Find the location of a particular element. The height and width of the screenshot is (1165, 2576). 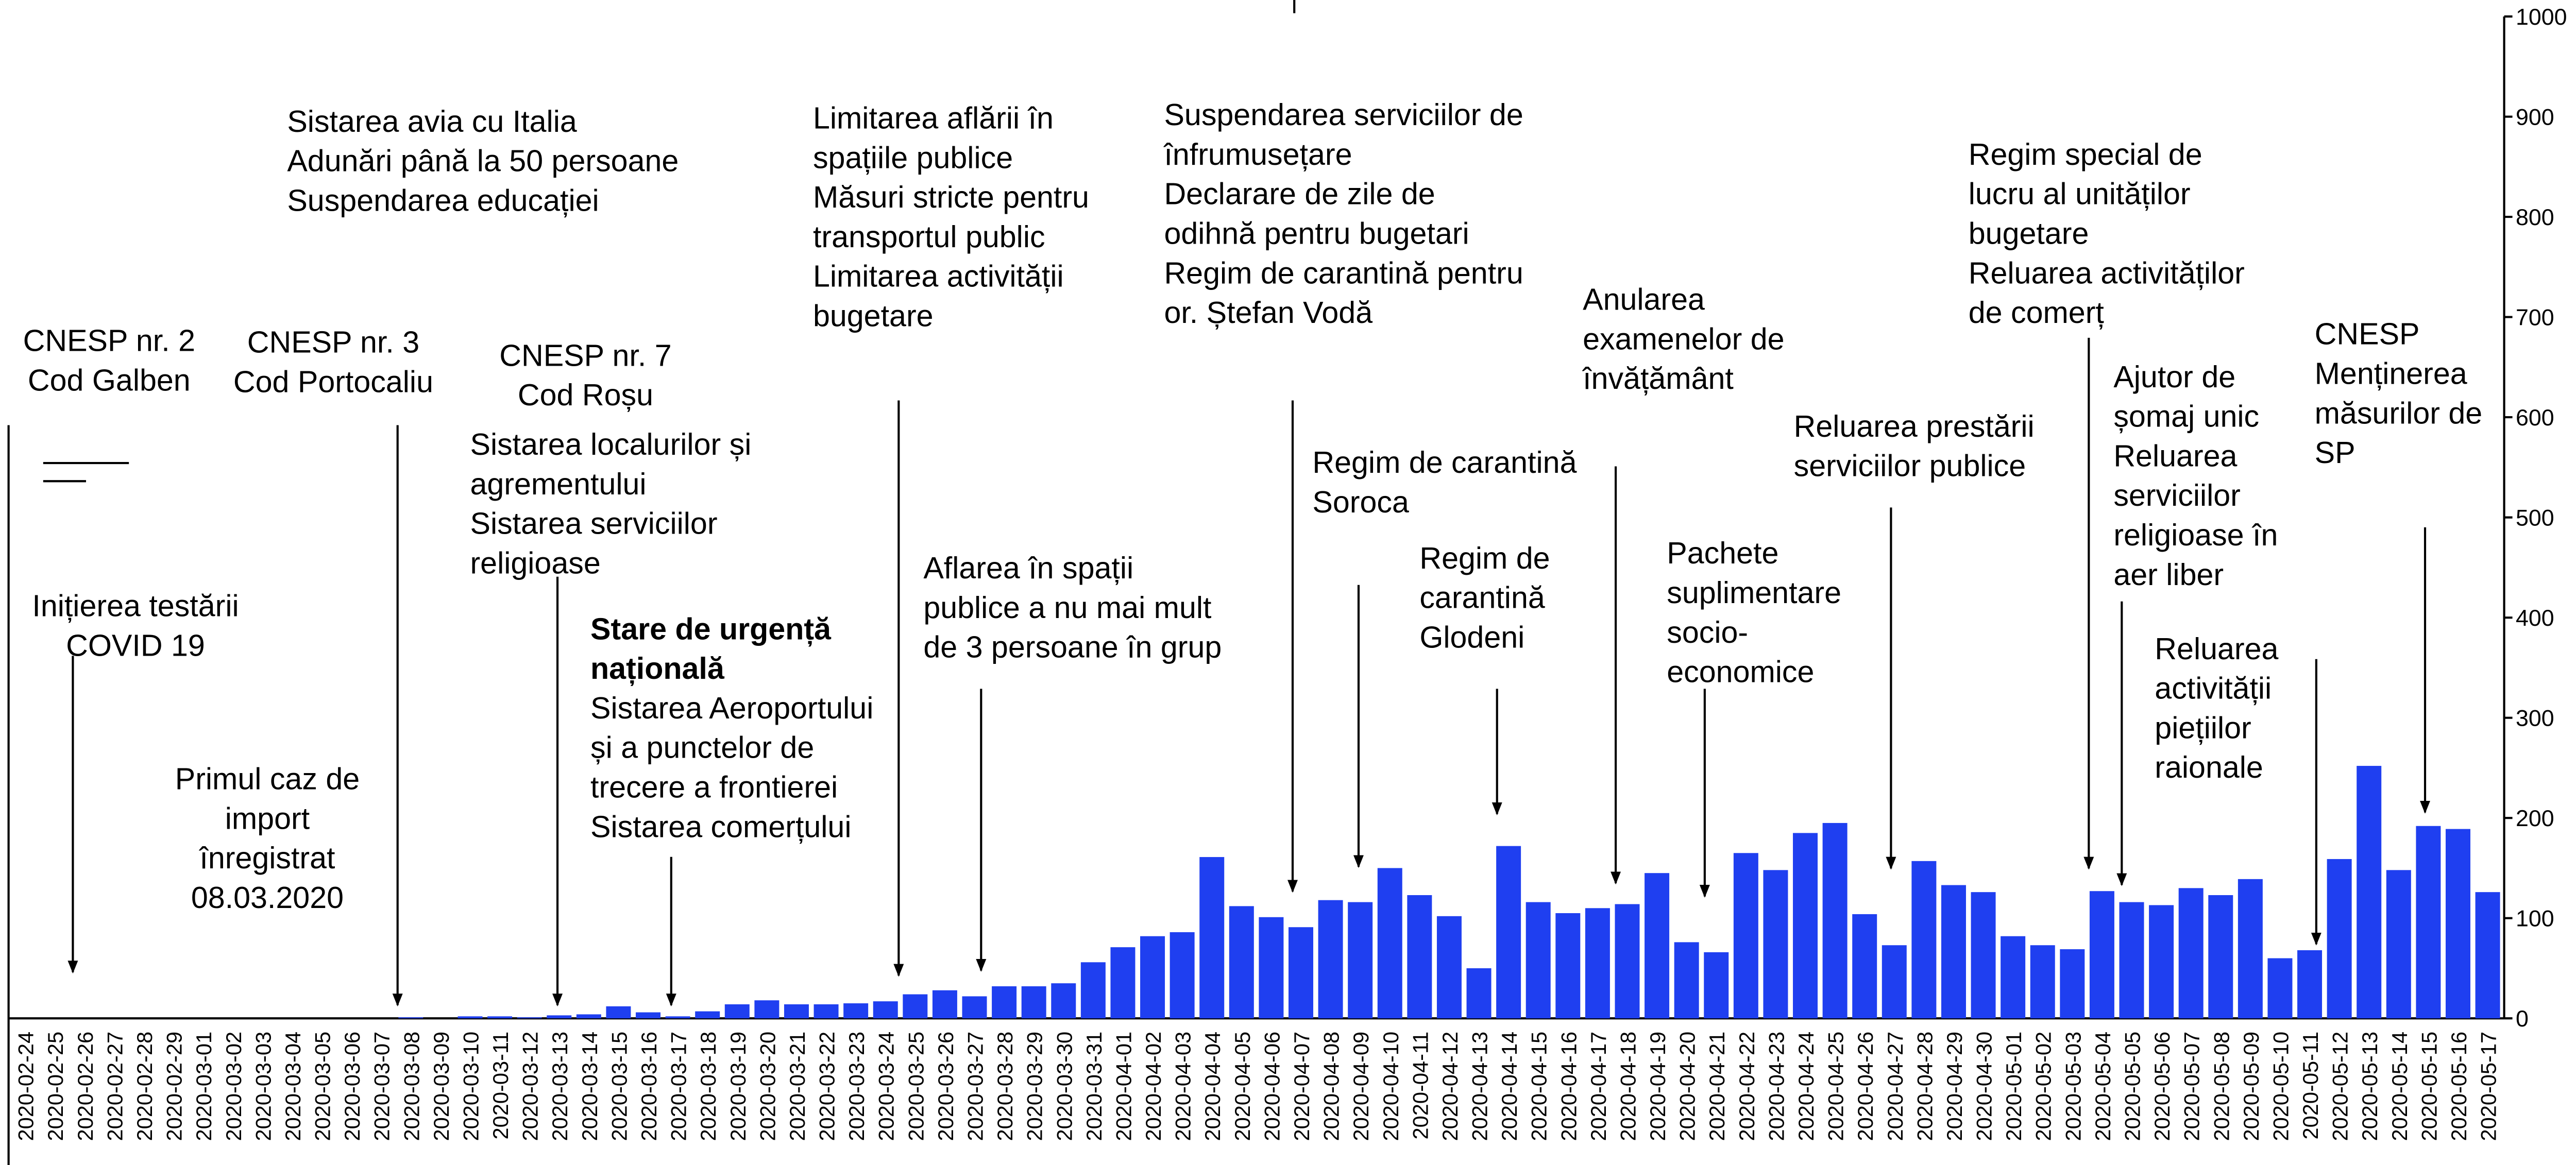

x-tick-label: 2020-03-12 is located at coordinates (530, 1086).